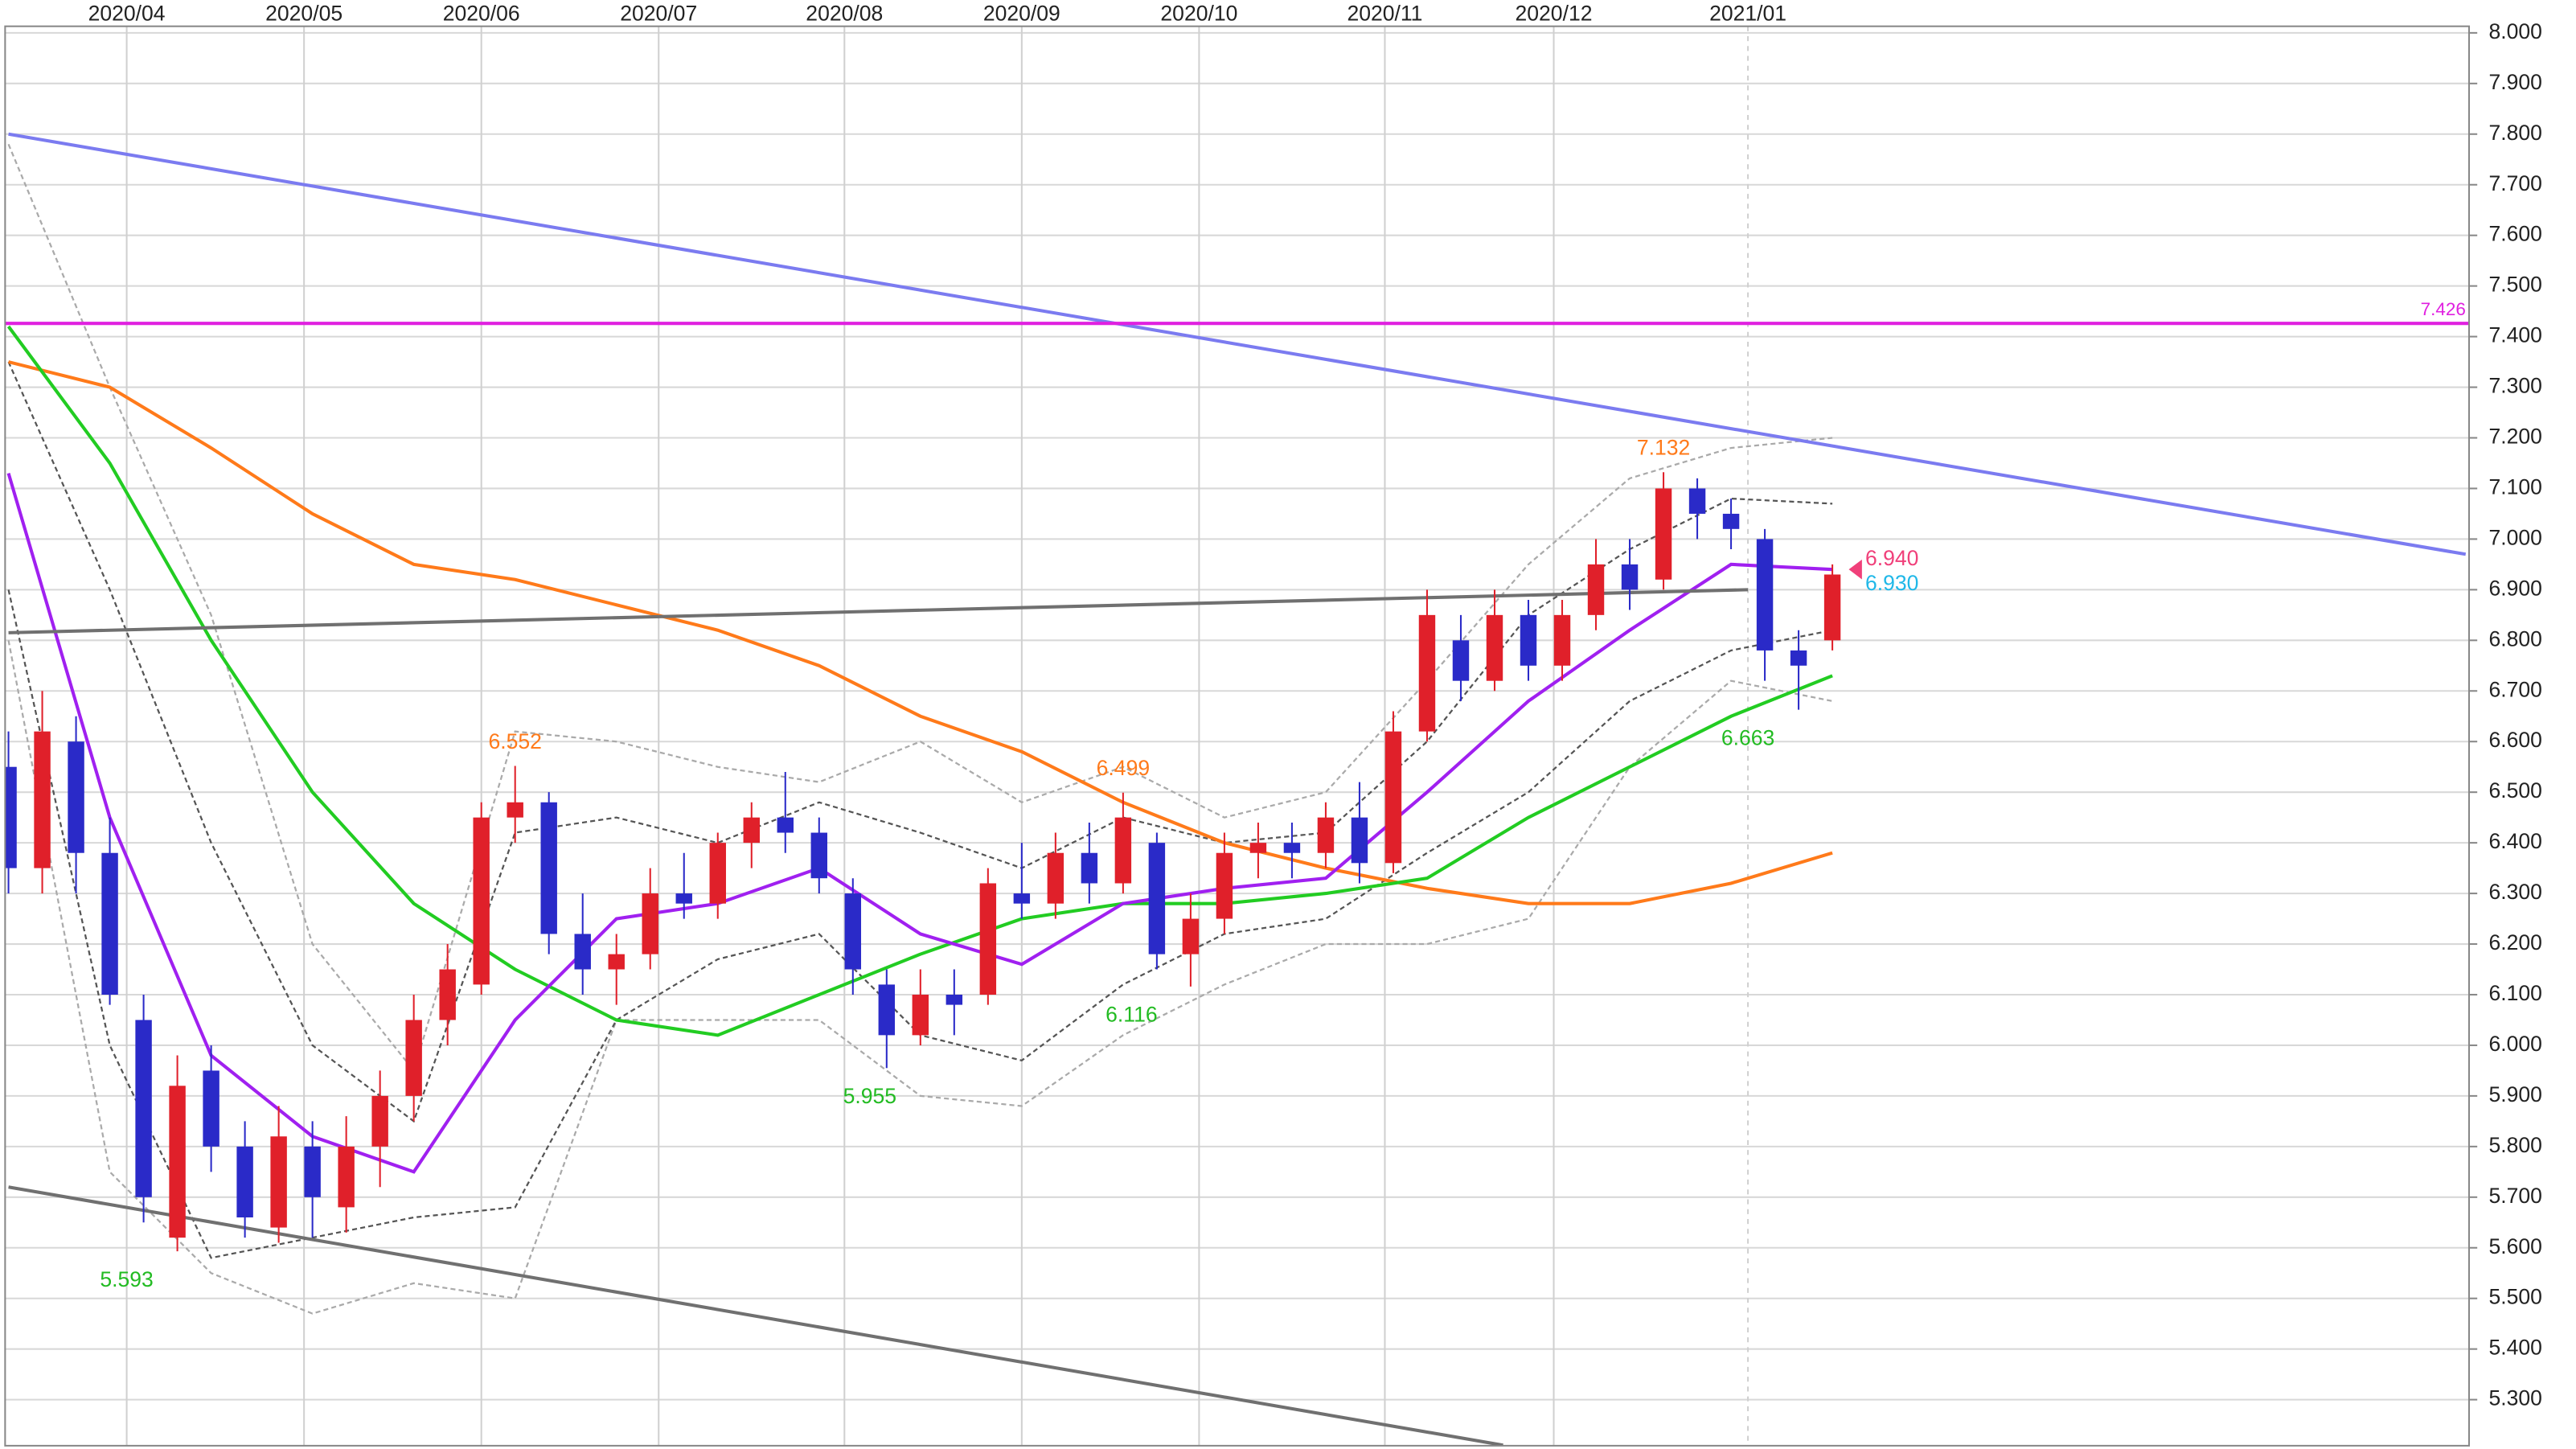 This screenshot has width=2576, height=1449. What do you see at coordinates (481, 13) in the screenshot?
I see `x-tick-label: 2020/06` at bounding box center [481, 13].